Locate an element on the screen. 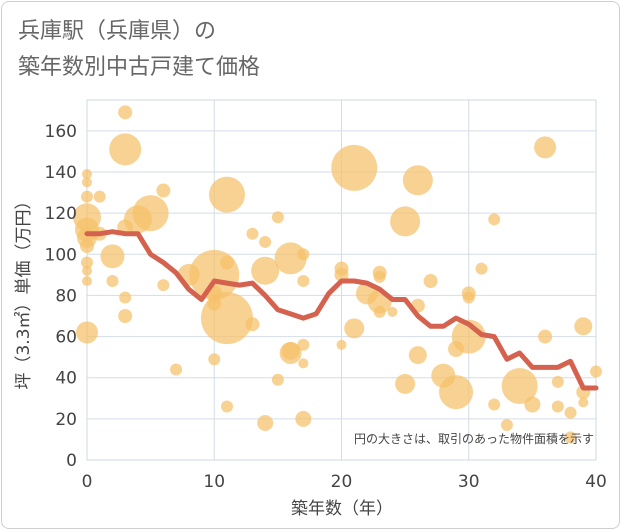 The width and height of the screenshot is (621, 530). chart-title: 兵庫駅（兵庫県）の 築年数別中古戸建て価格 is located at coordinates (139, 50).